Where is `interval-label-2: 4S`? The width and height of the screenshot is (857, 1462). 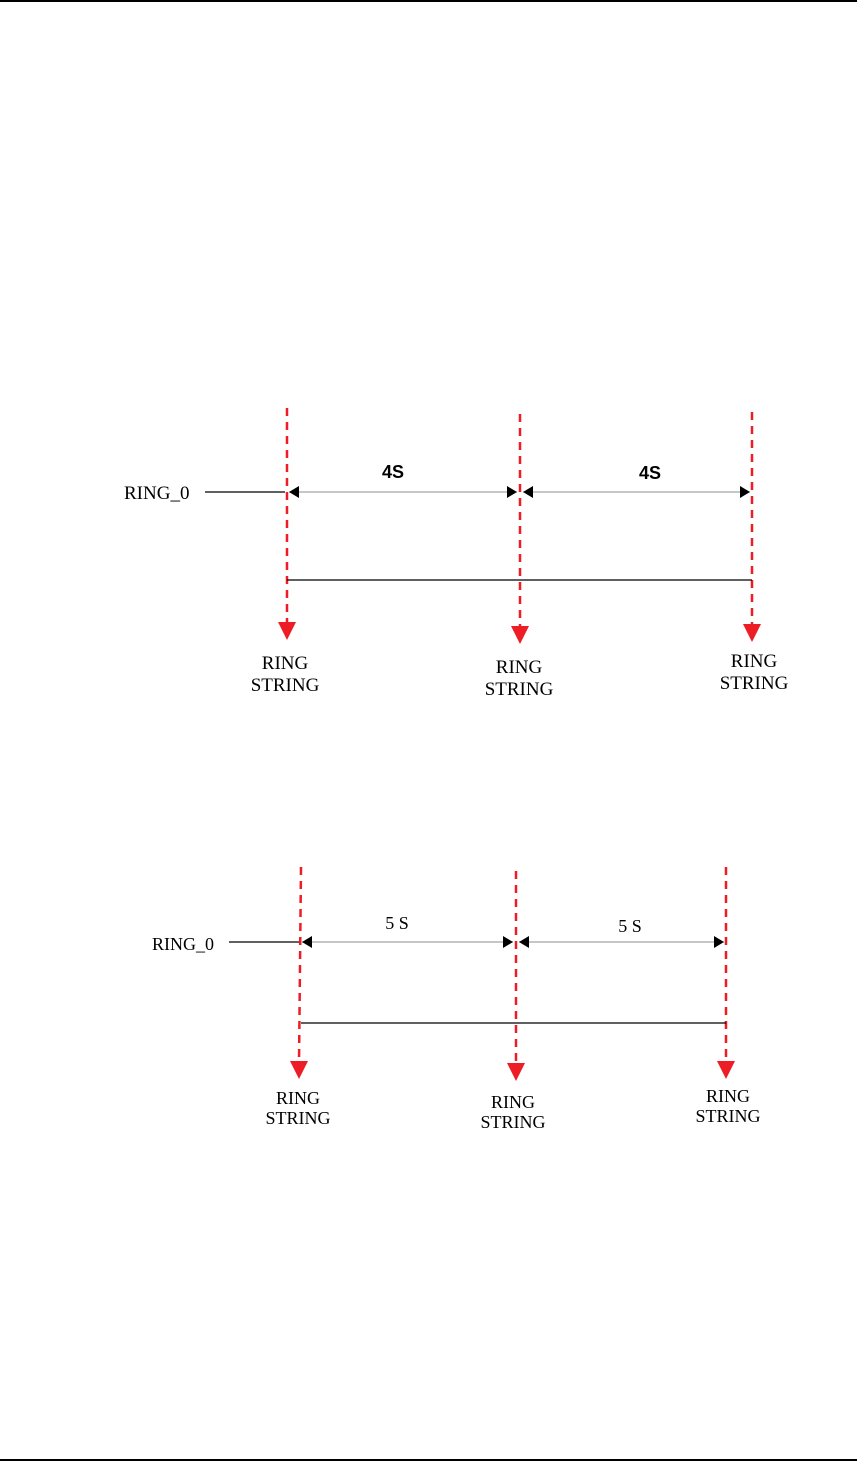 interval-label-2: 4S is located at coordinates (650, 473).